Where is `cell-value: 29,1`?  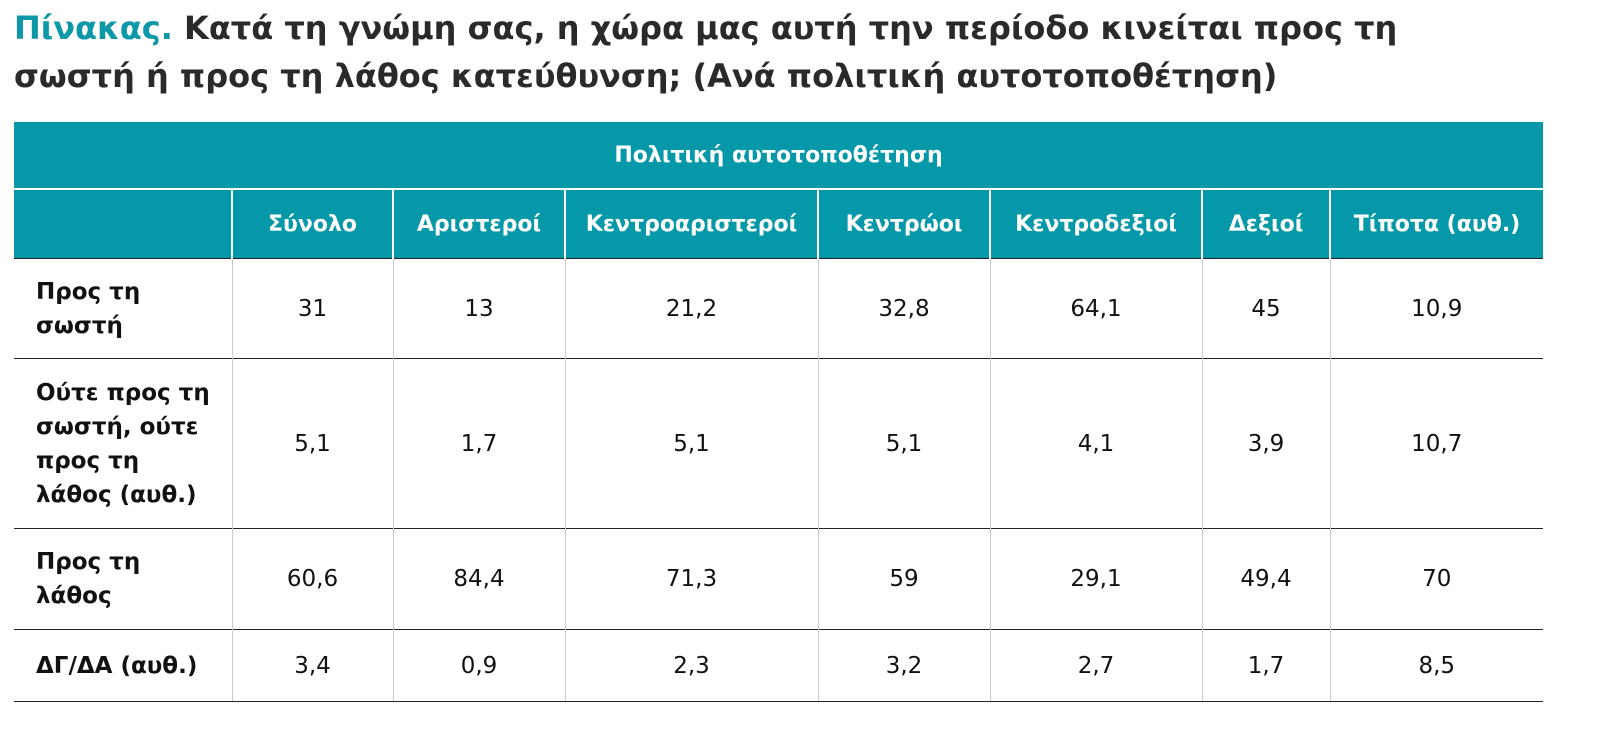
cell-value: 29,1 is located at coordinates (1095, 579).